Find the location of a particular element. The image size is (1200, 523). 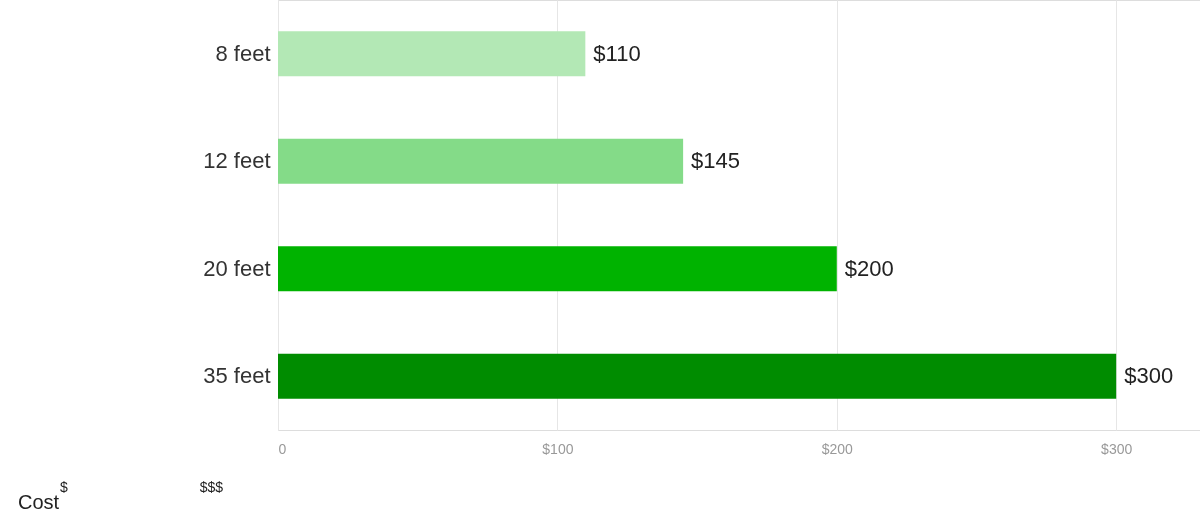

x-tick-label: $300 is located at coordinates (1117, 448).